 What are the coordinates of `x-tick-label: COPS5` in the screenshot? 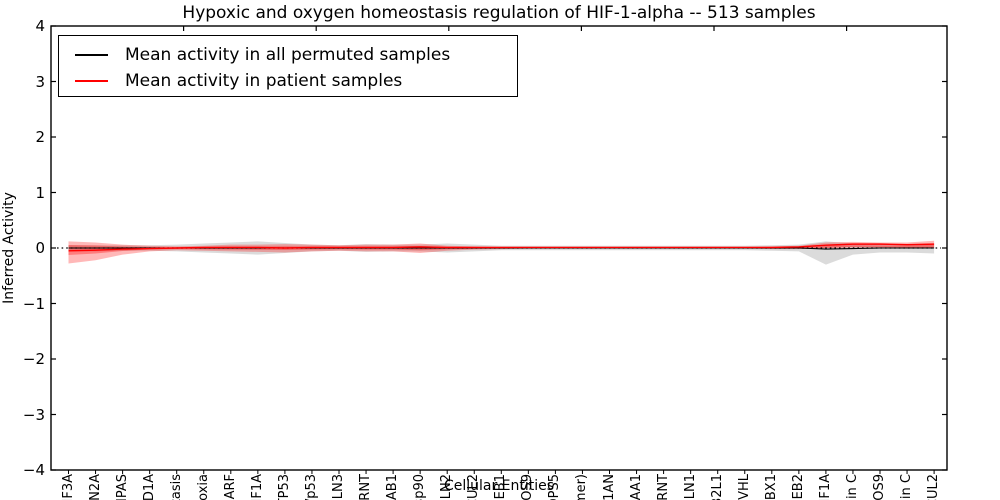 It's located at (555, 487).